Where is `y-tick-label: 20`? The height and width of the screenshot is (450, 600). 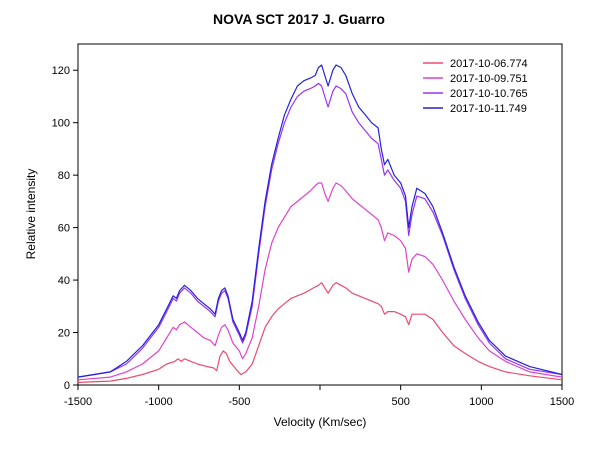 y-tick-label: 20 is located at coordinates (64, 334).